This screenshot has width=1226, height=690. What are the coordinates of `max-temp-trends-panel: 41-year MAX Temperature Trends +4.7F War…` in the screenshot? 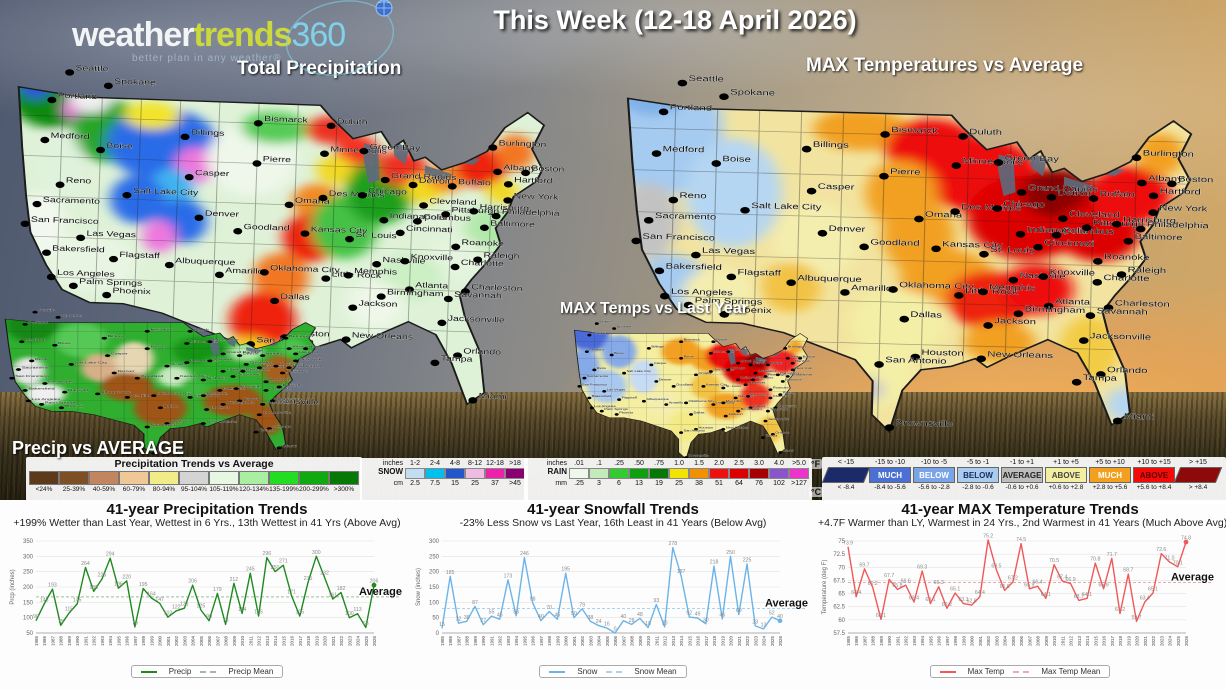 It's located at (1022, 594).